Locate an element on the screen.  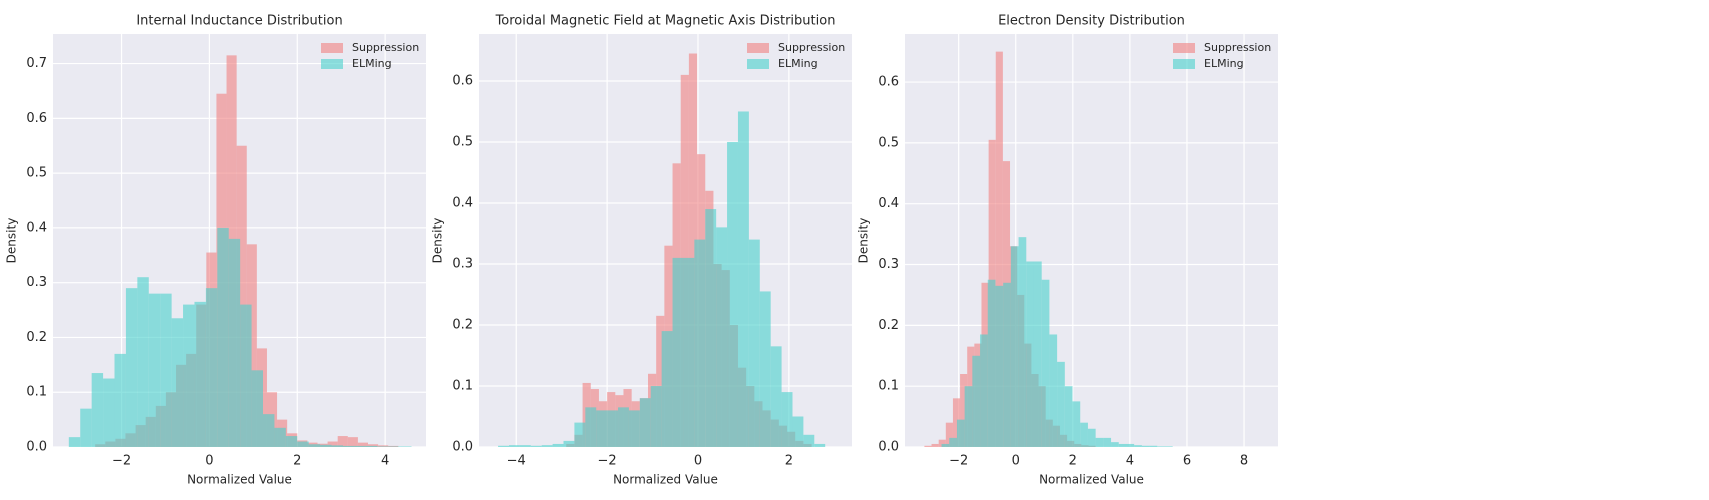
x-tick-label: −4 is located at coordinates (516, 461).